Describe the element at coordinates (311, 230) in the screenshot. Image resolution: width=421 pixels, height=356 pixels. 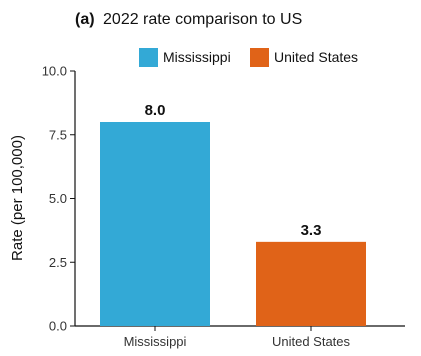
I see `bar-value-label: 3.3` at that location.